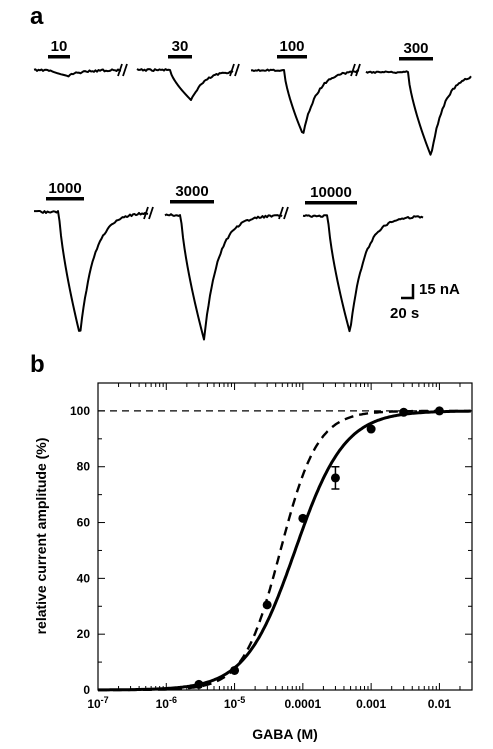 This screenshot has width=493, height=749. What do you see at coordinates (64, 188) in the screenshot?
I see `concentration-label: 1000` at bounding box center [64, 188].